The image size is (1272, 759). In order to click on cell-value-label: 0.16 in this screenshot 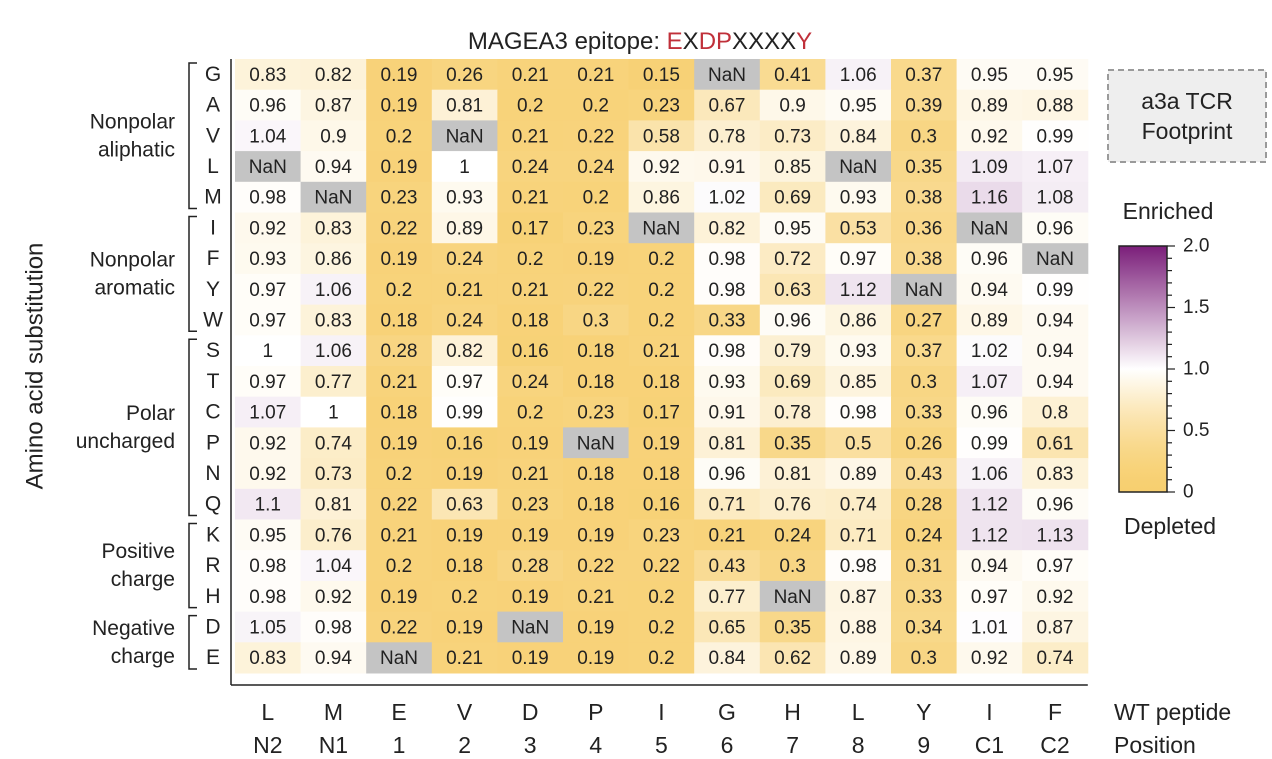, I will do `click(530, 351)`.